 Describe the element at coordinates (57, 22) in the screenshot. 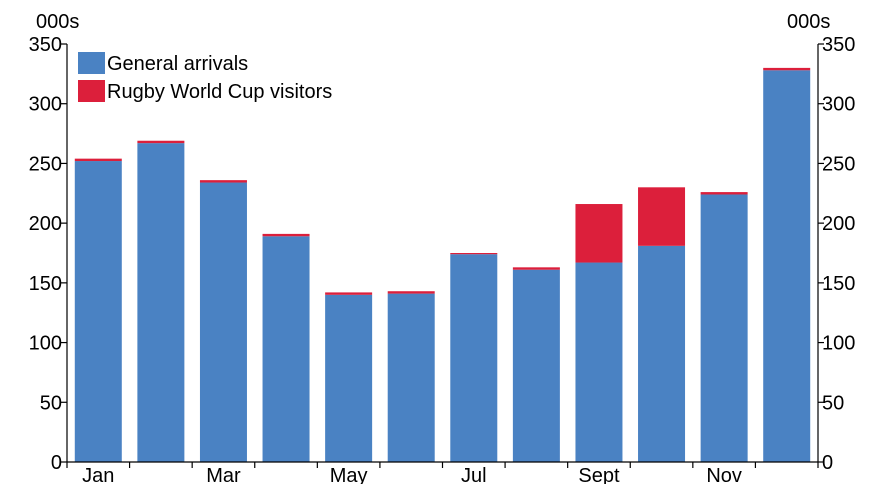

I see `left-axis-unit: 000s` at that location.